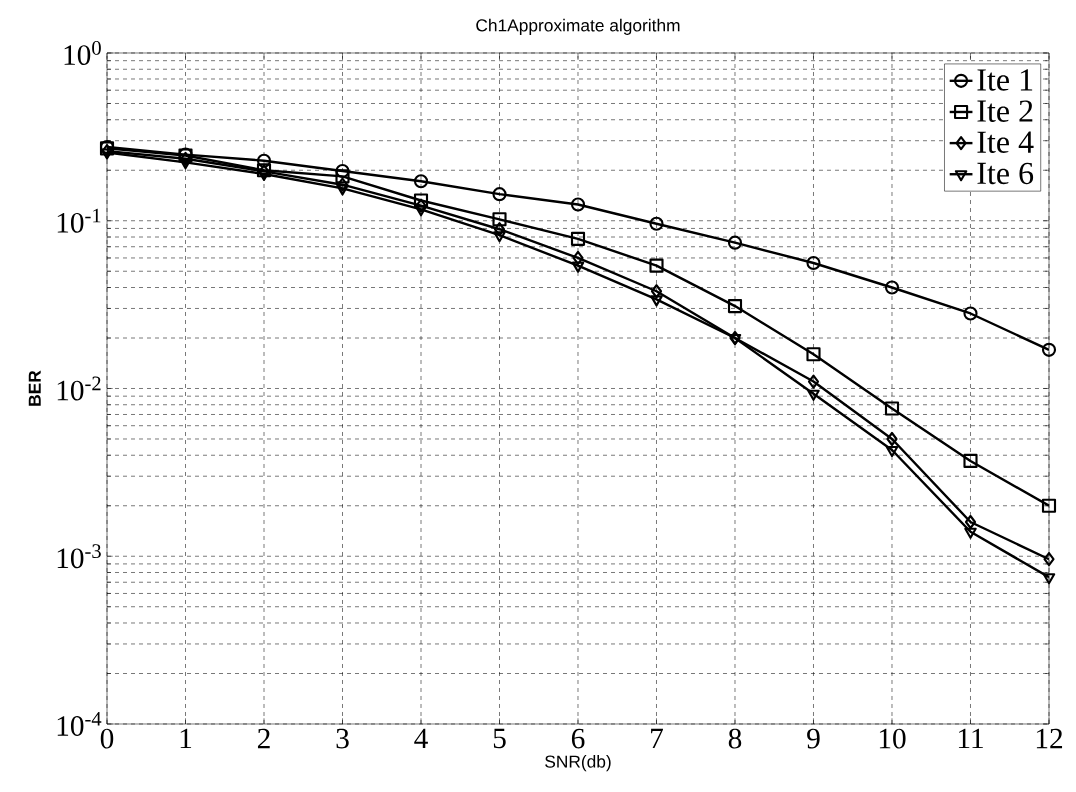 Image resolution: width=1076 pixels, height=792 pixels. Describe the element at coordinates (421, 738) in the screenshot. I see `x-tick-label: 4` at that location.